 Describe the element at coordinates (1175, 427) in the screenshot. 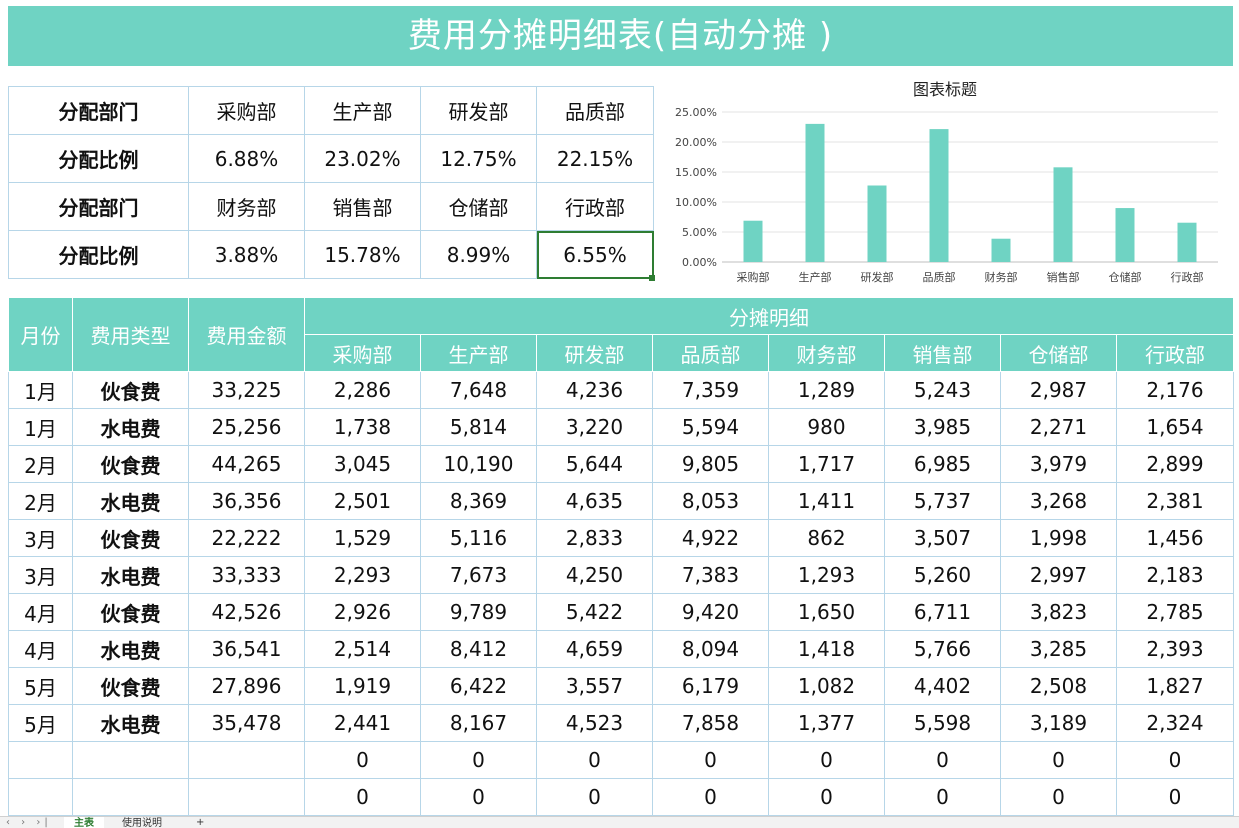

I see `allocation-cell: 1,654` at that location.